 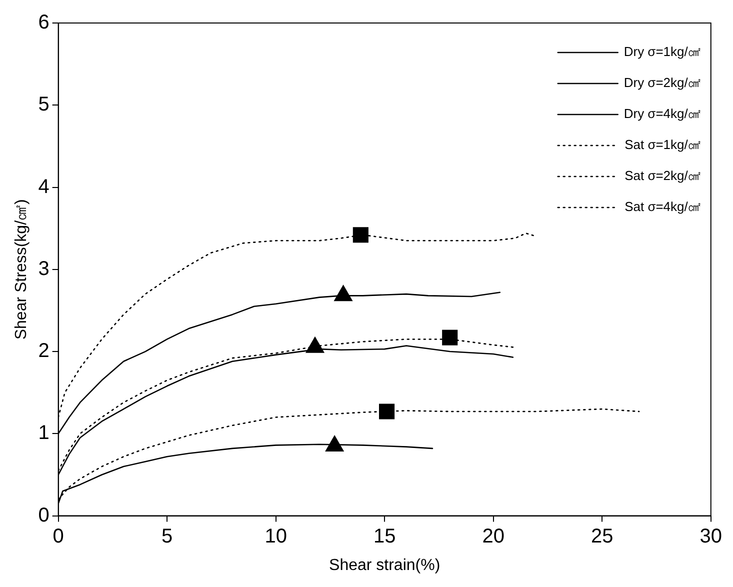 I want to click on x-tick-label: 10, so click(x=275, y=536).